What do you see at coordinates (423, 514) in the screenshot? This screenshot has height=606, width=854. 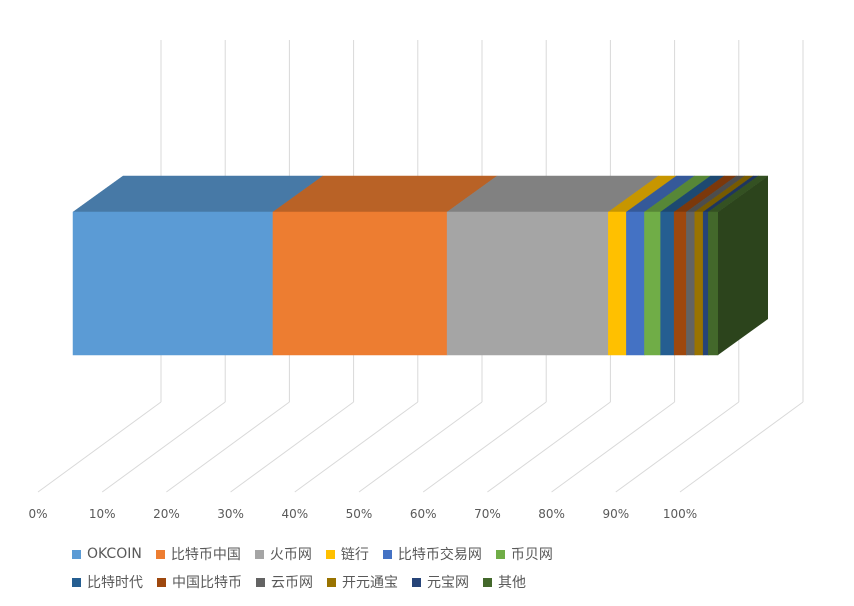 I see `x-tick-label: 60%` at bounding box center [423, 514].